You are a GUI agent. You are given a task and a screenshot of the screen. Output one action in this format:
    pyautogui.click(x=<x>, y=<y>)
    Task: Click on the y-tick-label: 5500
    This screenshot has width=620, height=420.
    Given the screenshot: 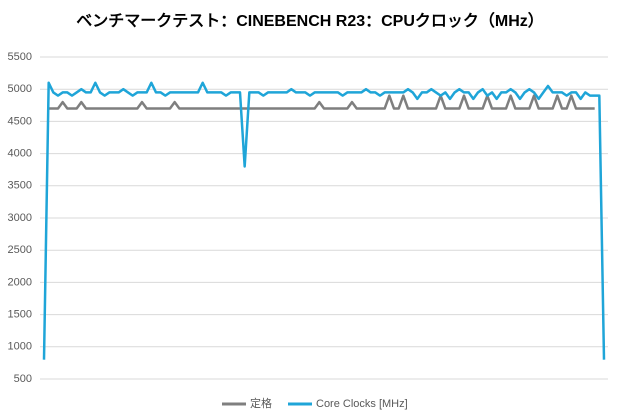 What is the action you would take?
    pyautogui.click(x=20, y=57)
    